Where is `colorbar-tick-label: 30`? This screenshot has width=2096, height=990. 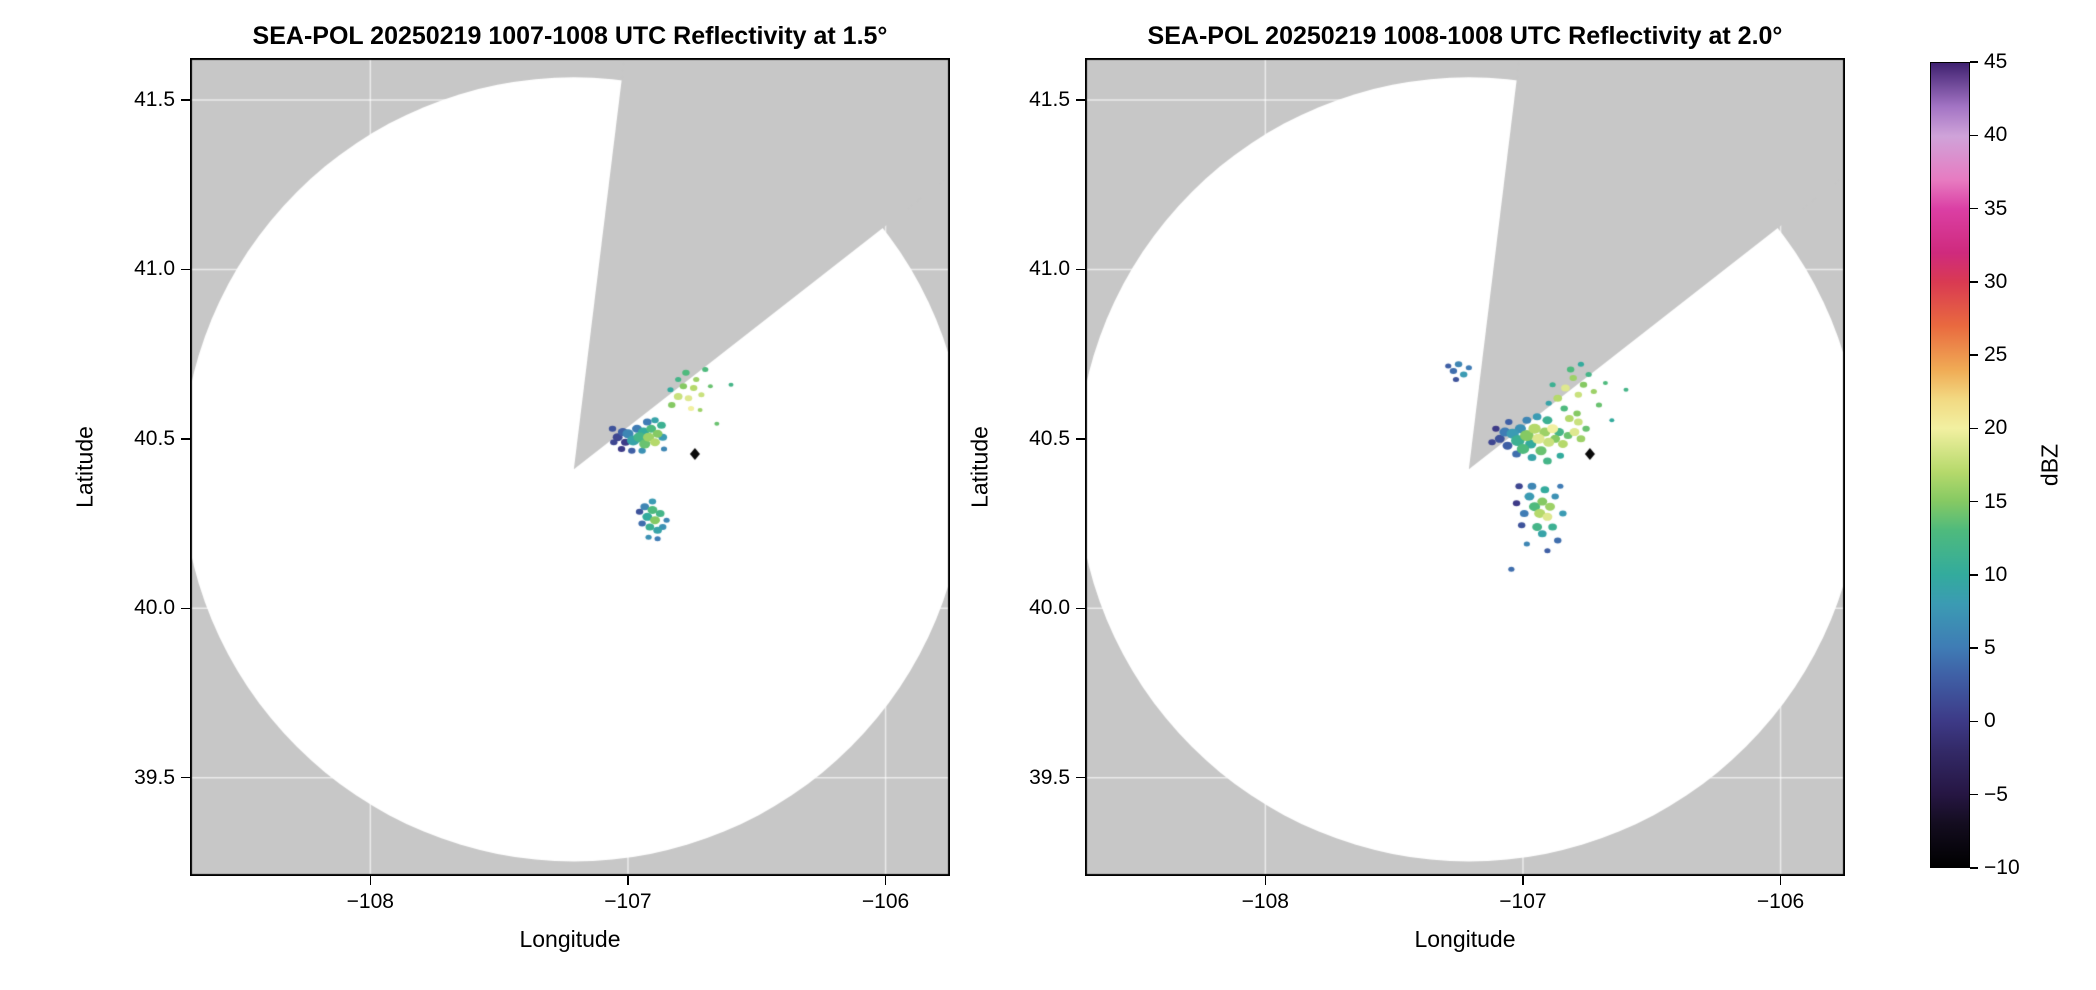
colorbar-tick-label: 30 is located at coordinates (1996, 281).